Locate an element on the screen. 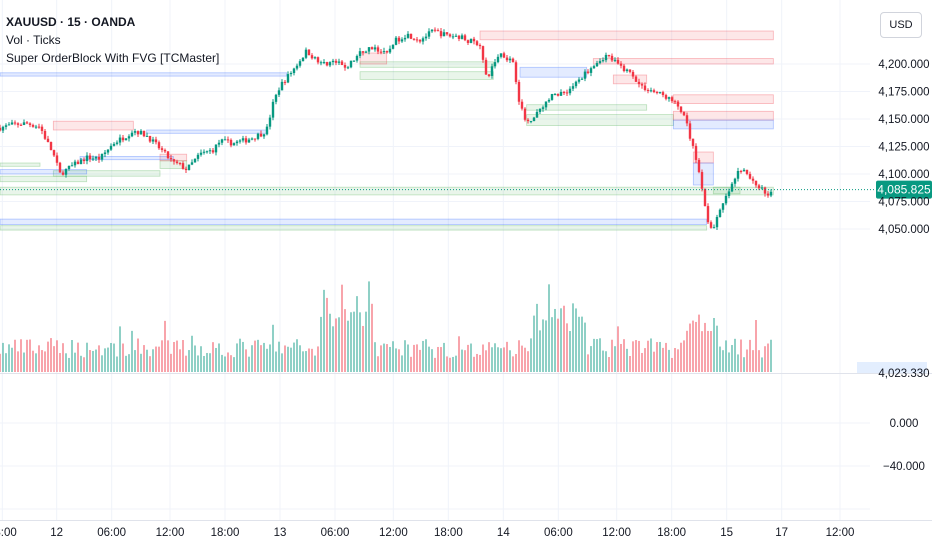 Image resolution: width=932 pixels, height=550 pixels. volume-indicator-label: Vol · Ticks is located at coordinates (33, 40).